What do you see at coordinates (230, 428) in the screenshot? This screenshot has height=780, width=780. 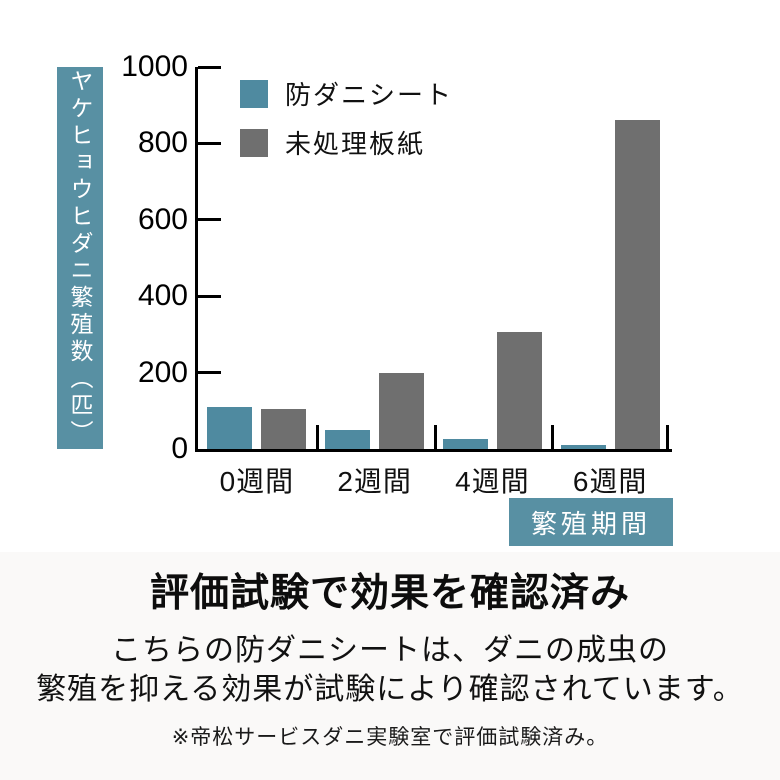 I see `bar-防ダニシート-0週間` at bounding box center [230, 428].